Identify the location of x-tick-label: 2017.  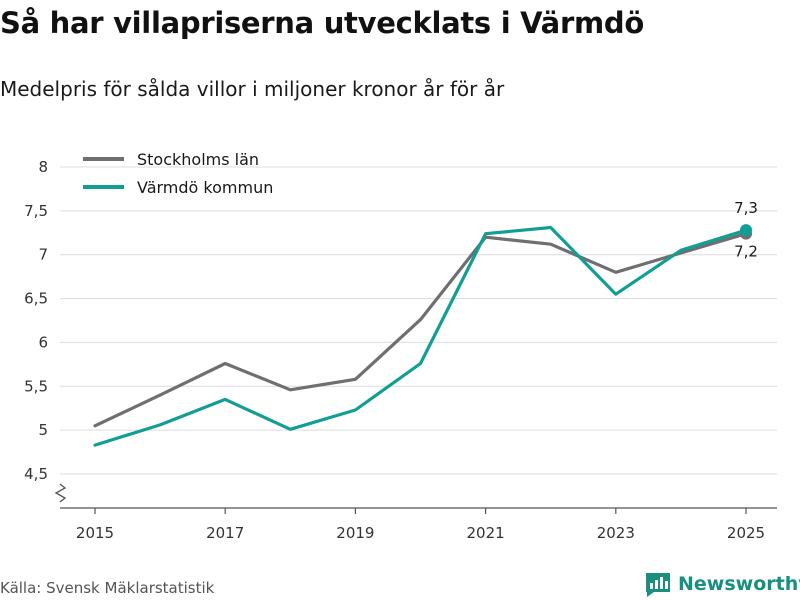
(225, 533).